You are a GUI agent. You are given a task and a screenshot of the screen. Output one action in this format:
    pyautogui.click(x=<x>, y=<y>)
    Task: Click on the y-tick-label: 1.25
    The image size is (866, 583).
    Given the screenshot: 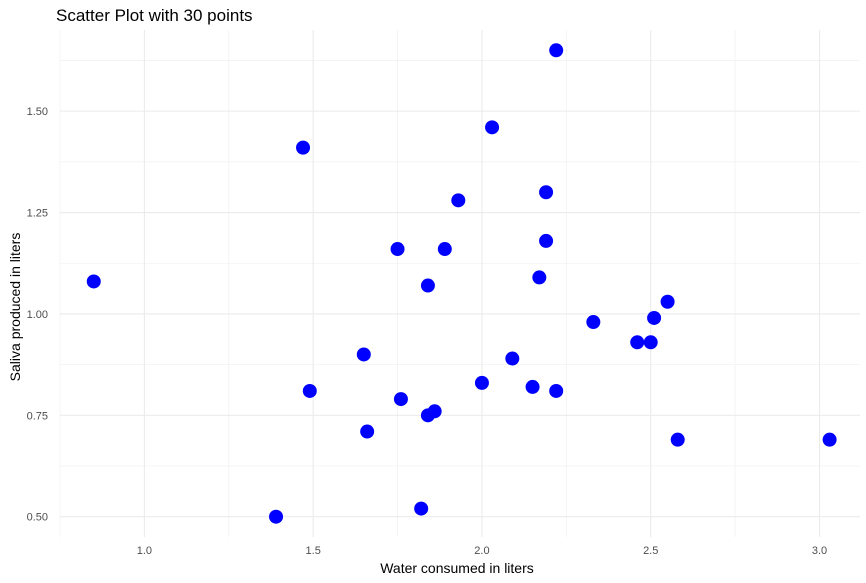 What is the action you would take?
    pyautogui.click(x=37, y=214)
    